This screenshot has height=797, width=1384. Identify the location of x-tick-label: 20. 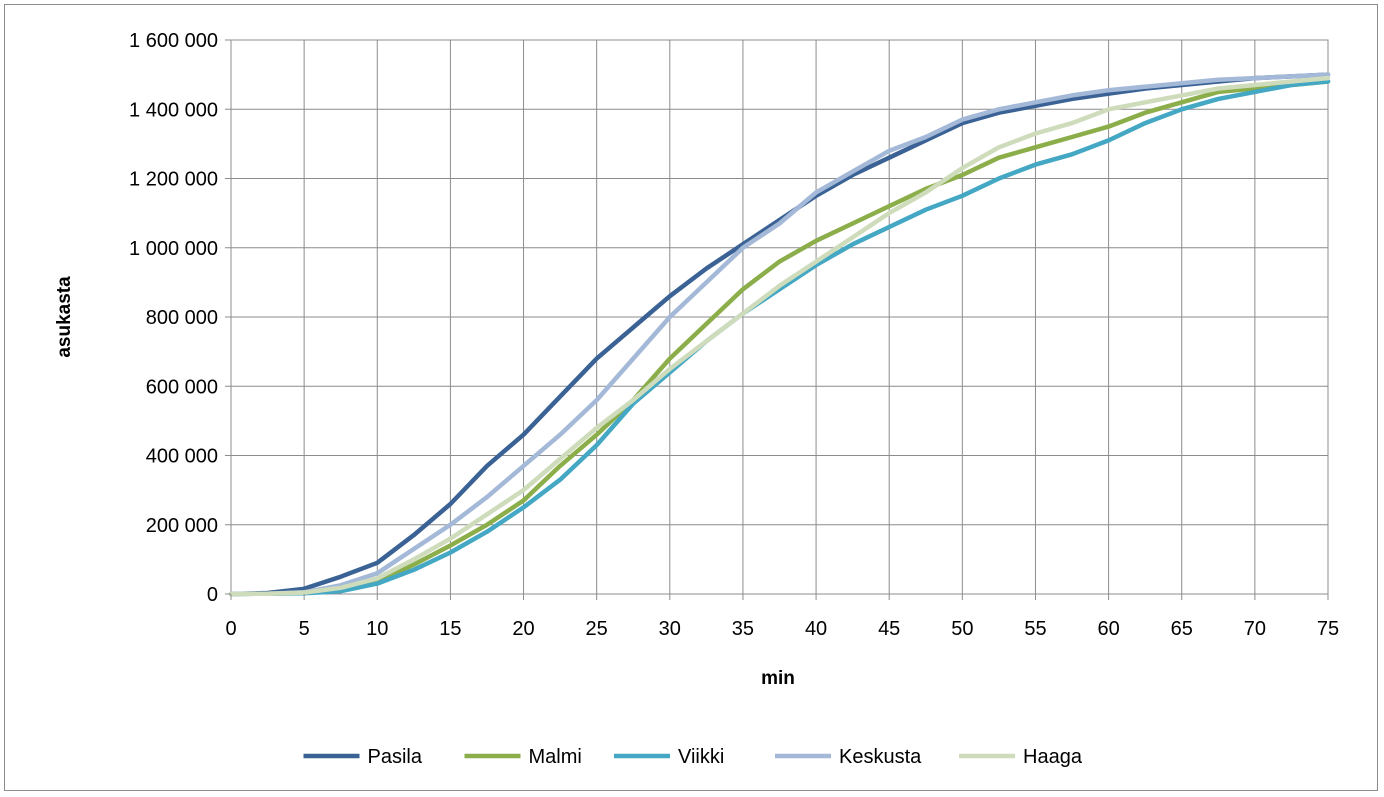
(523, 629).